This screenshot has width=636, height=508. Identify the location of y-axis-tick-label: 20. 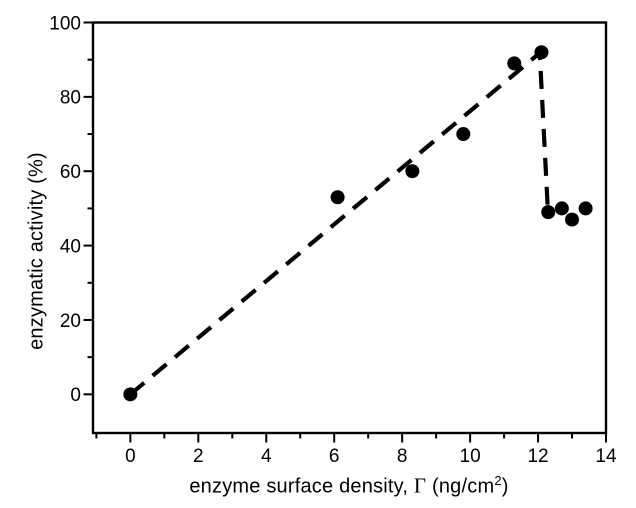
(70, 321).